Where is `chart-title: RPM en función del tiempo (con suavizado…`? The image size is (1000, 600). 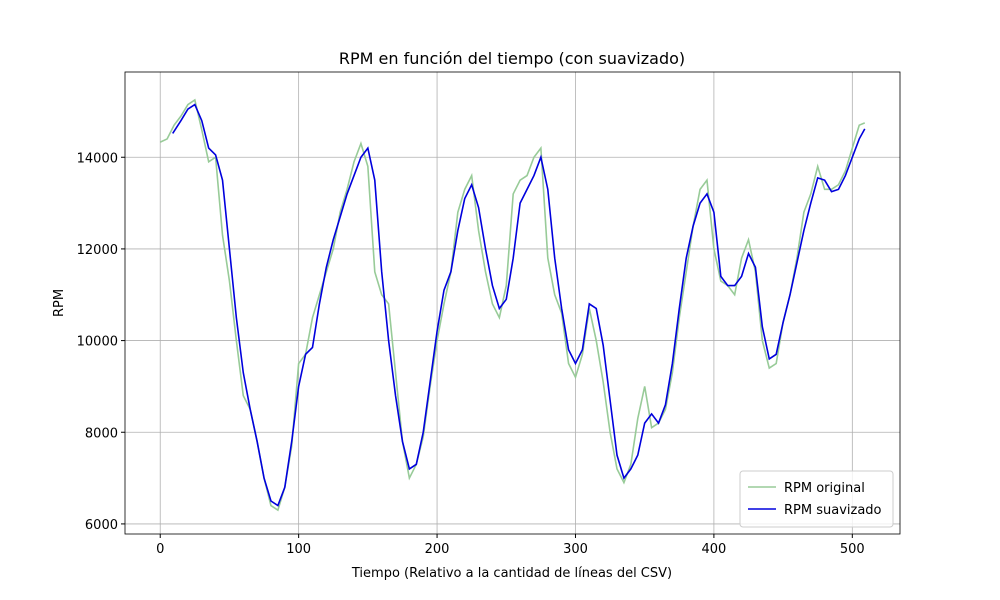
chart-title: RPM en función del tiempo (con suavizado… is located at coordinates (512, 58).